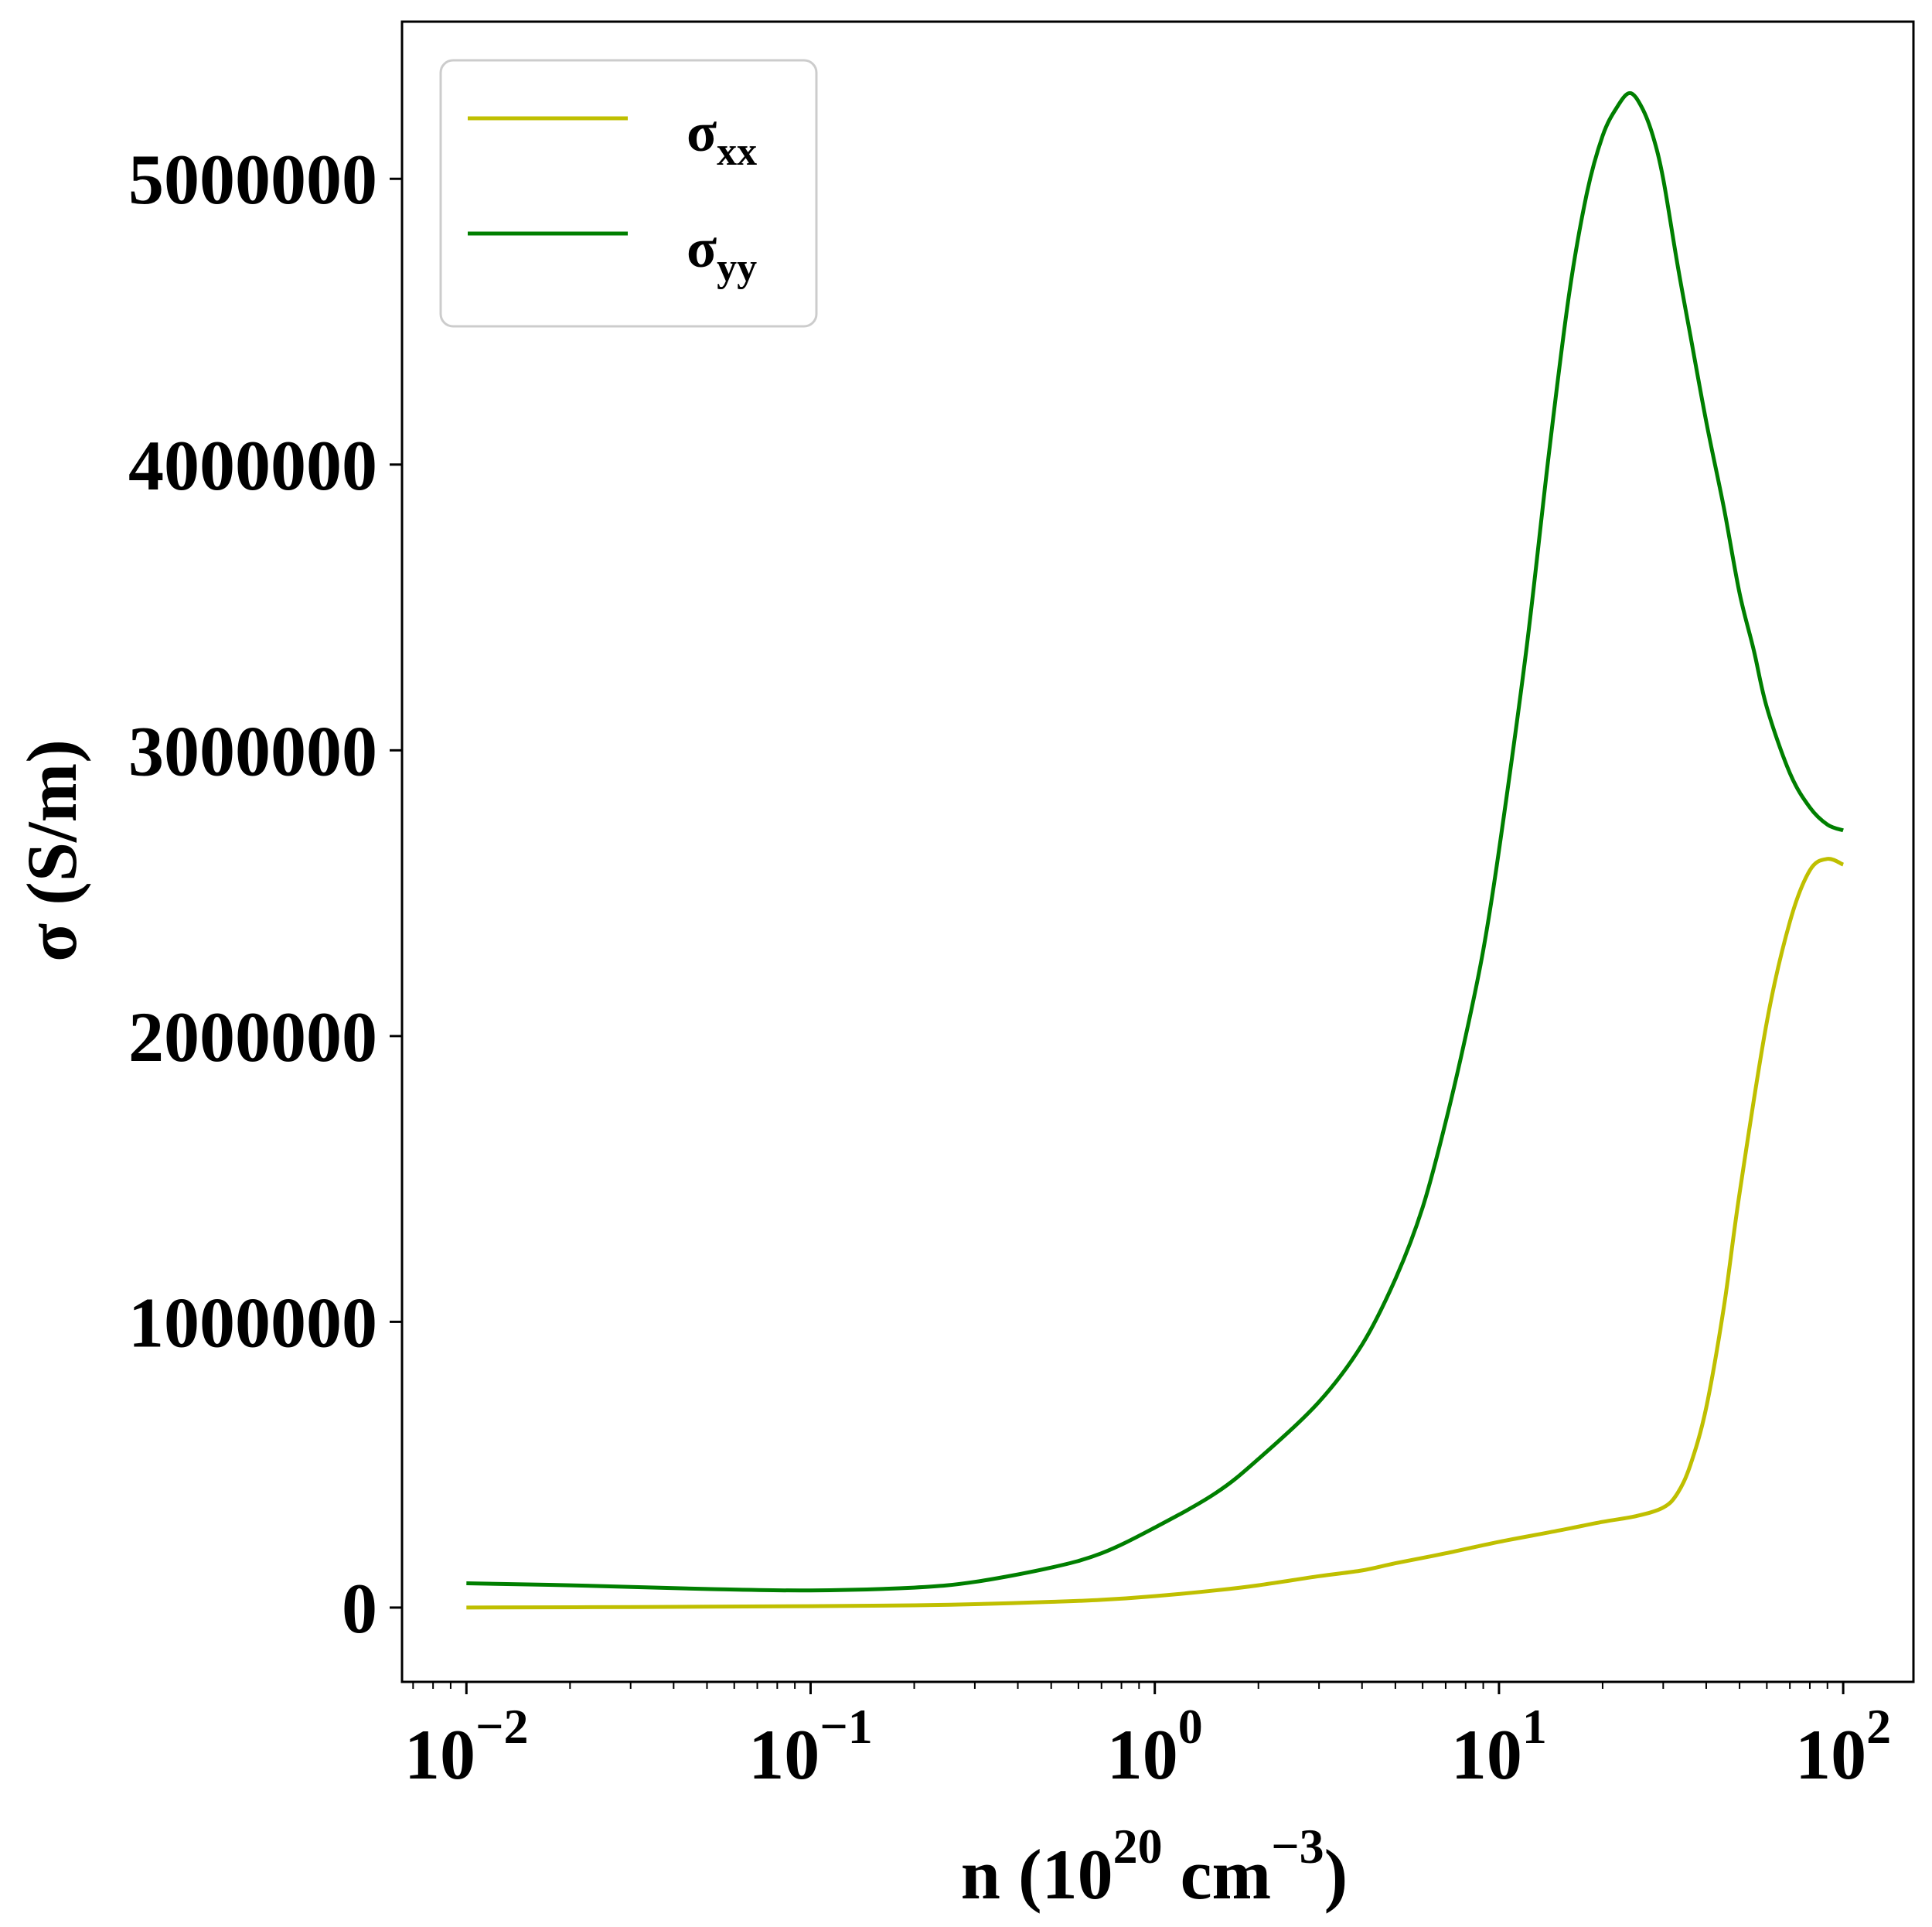 The height and width of the screenshot is (1927, 1932). Describe the element at coordinates (252, 1037) in the screenshot. I see `y-tick-label: 2000000` at that location.